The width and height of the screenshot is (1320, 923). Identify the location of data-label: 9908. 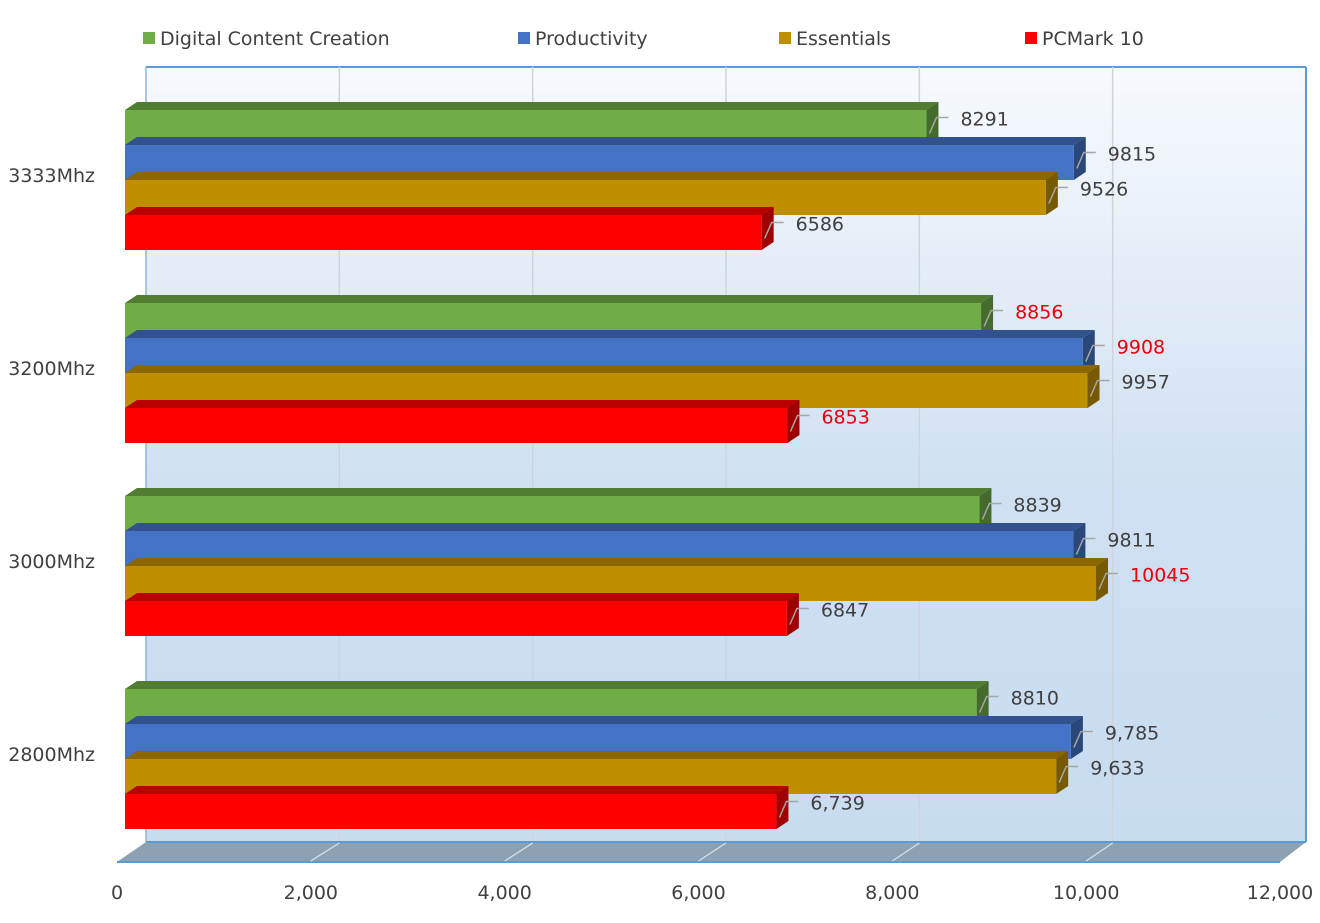
(1141, 348).